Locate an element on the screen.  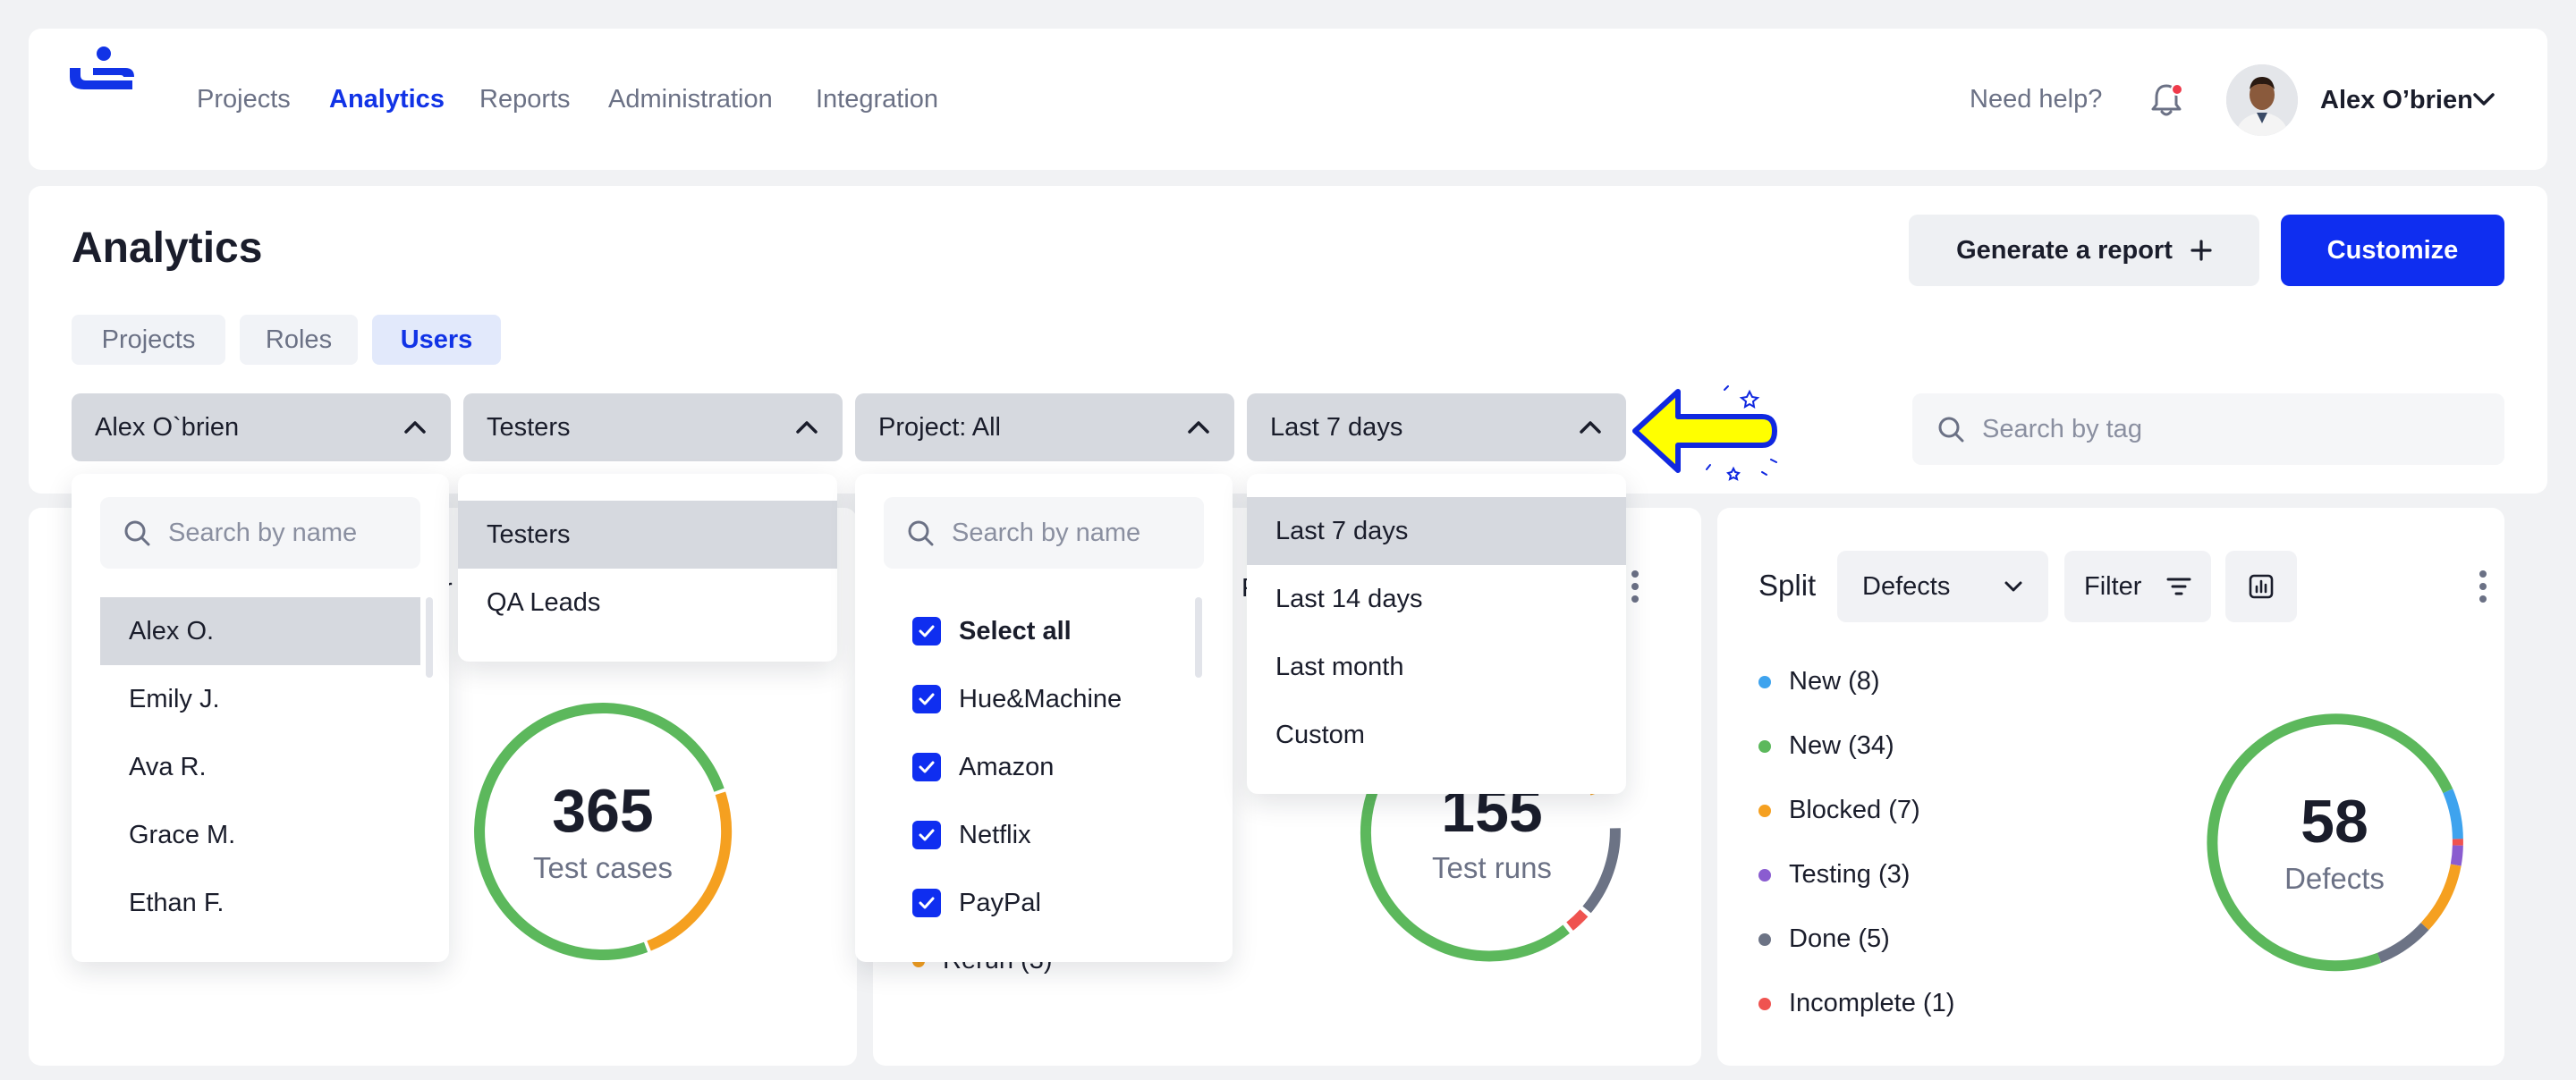
project-search-placeholder: Search by name is located at coordinates (1046, 532).